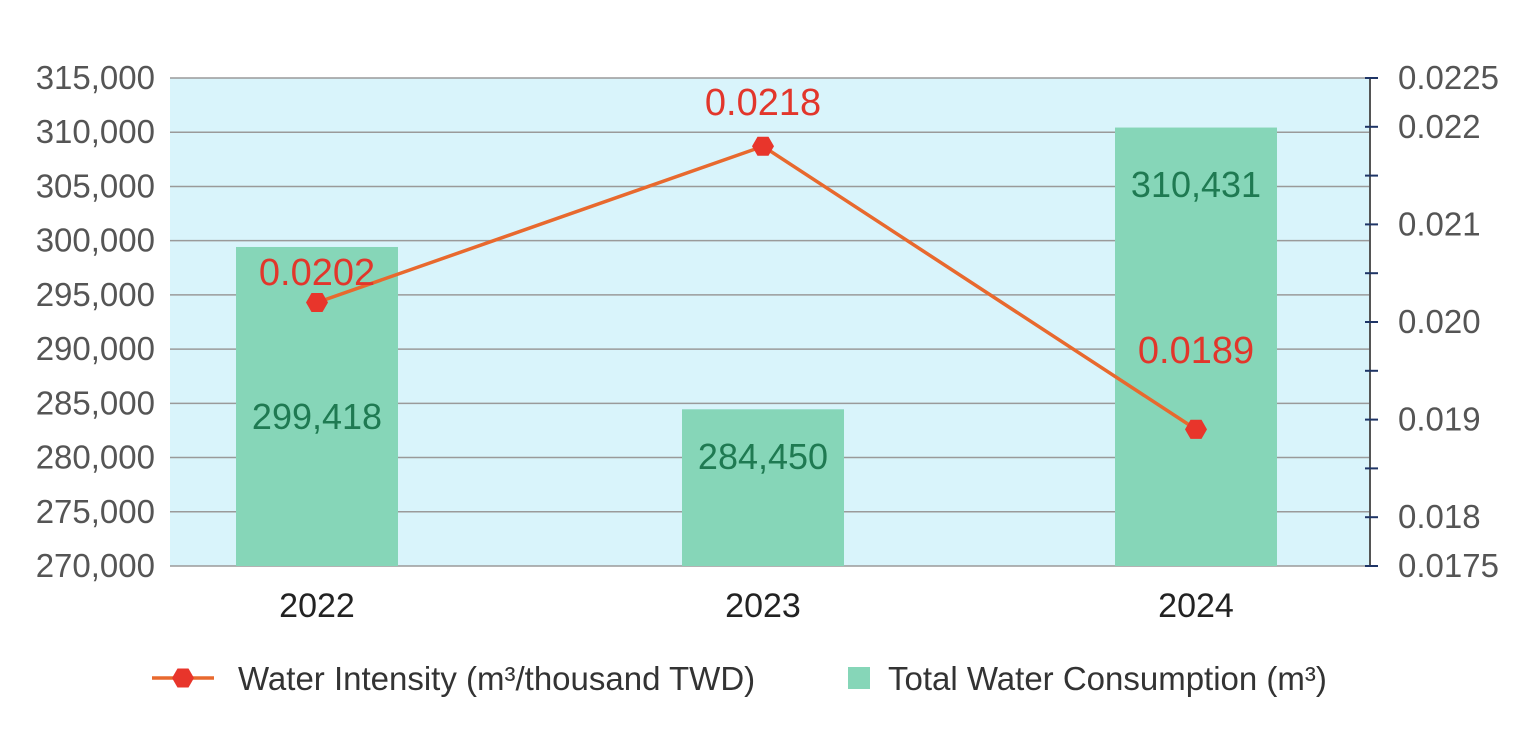  What do you see at coordinates (763, 606) in the screenshot?
I see `category-label: 2023` at bounding box center [763, 606].